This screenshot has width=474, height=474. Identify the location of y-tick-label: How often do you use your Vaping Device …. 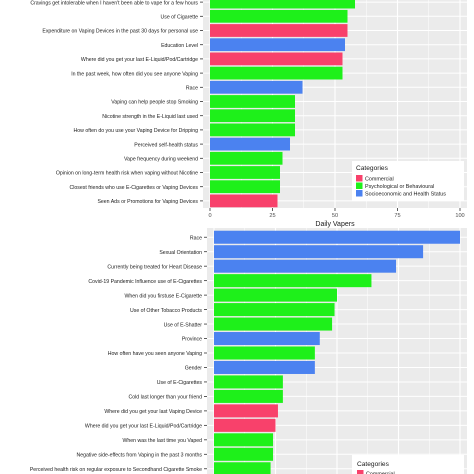
(136, 131).